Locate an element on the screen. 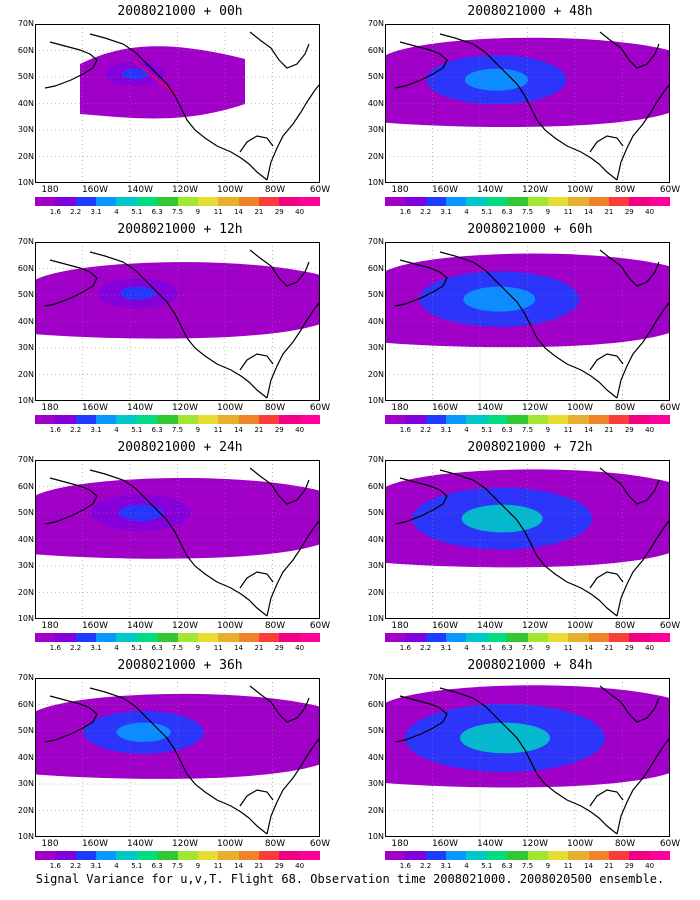 The width and height of the screenshot is (700, 900). panel-title: 2008021000 + 48h is located at coordinates (530, 11).